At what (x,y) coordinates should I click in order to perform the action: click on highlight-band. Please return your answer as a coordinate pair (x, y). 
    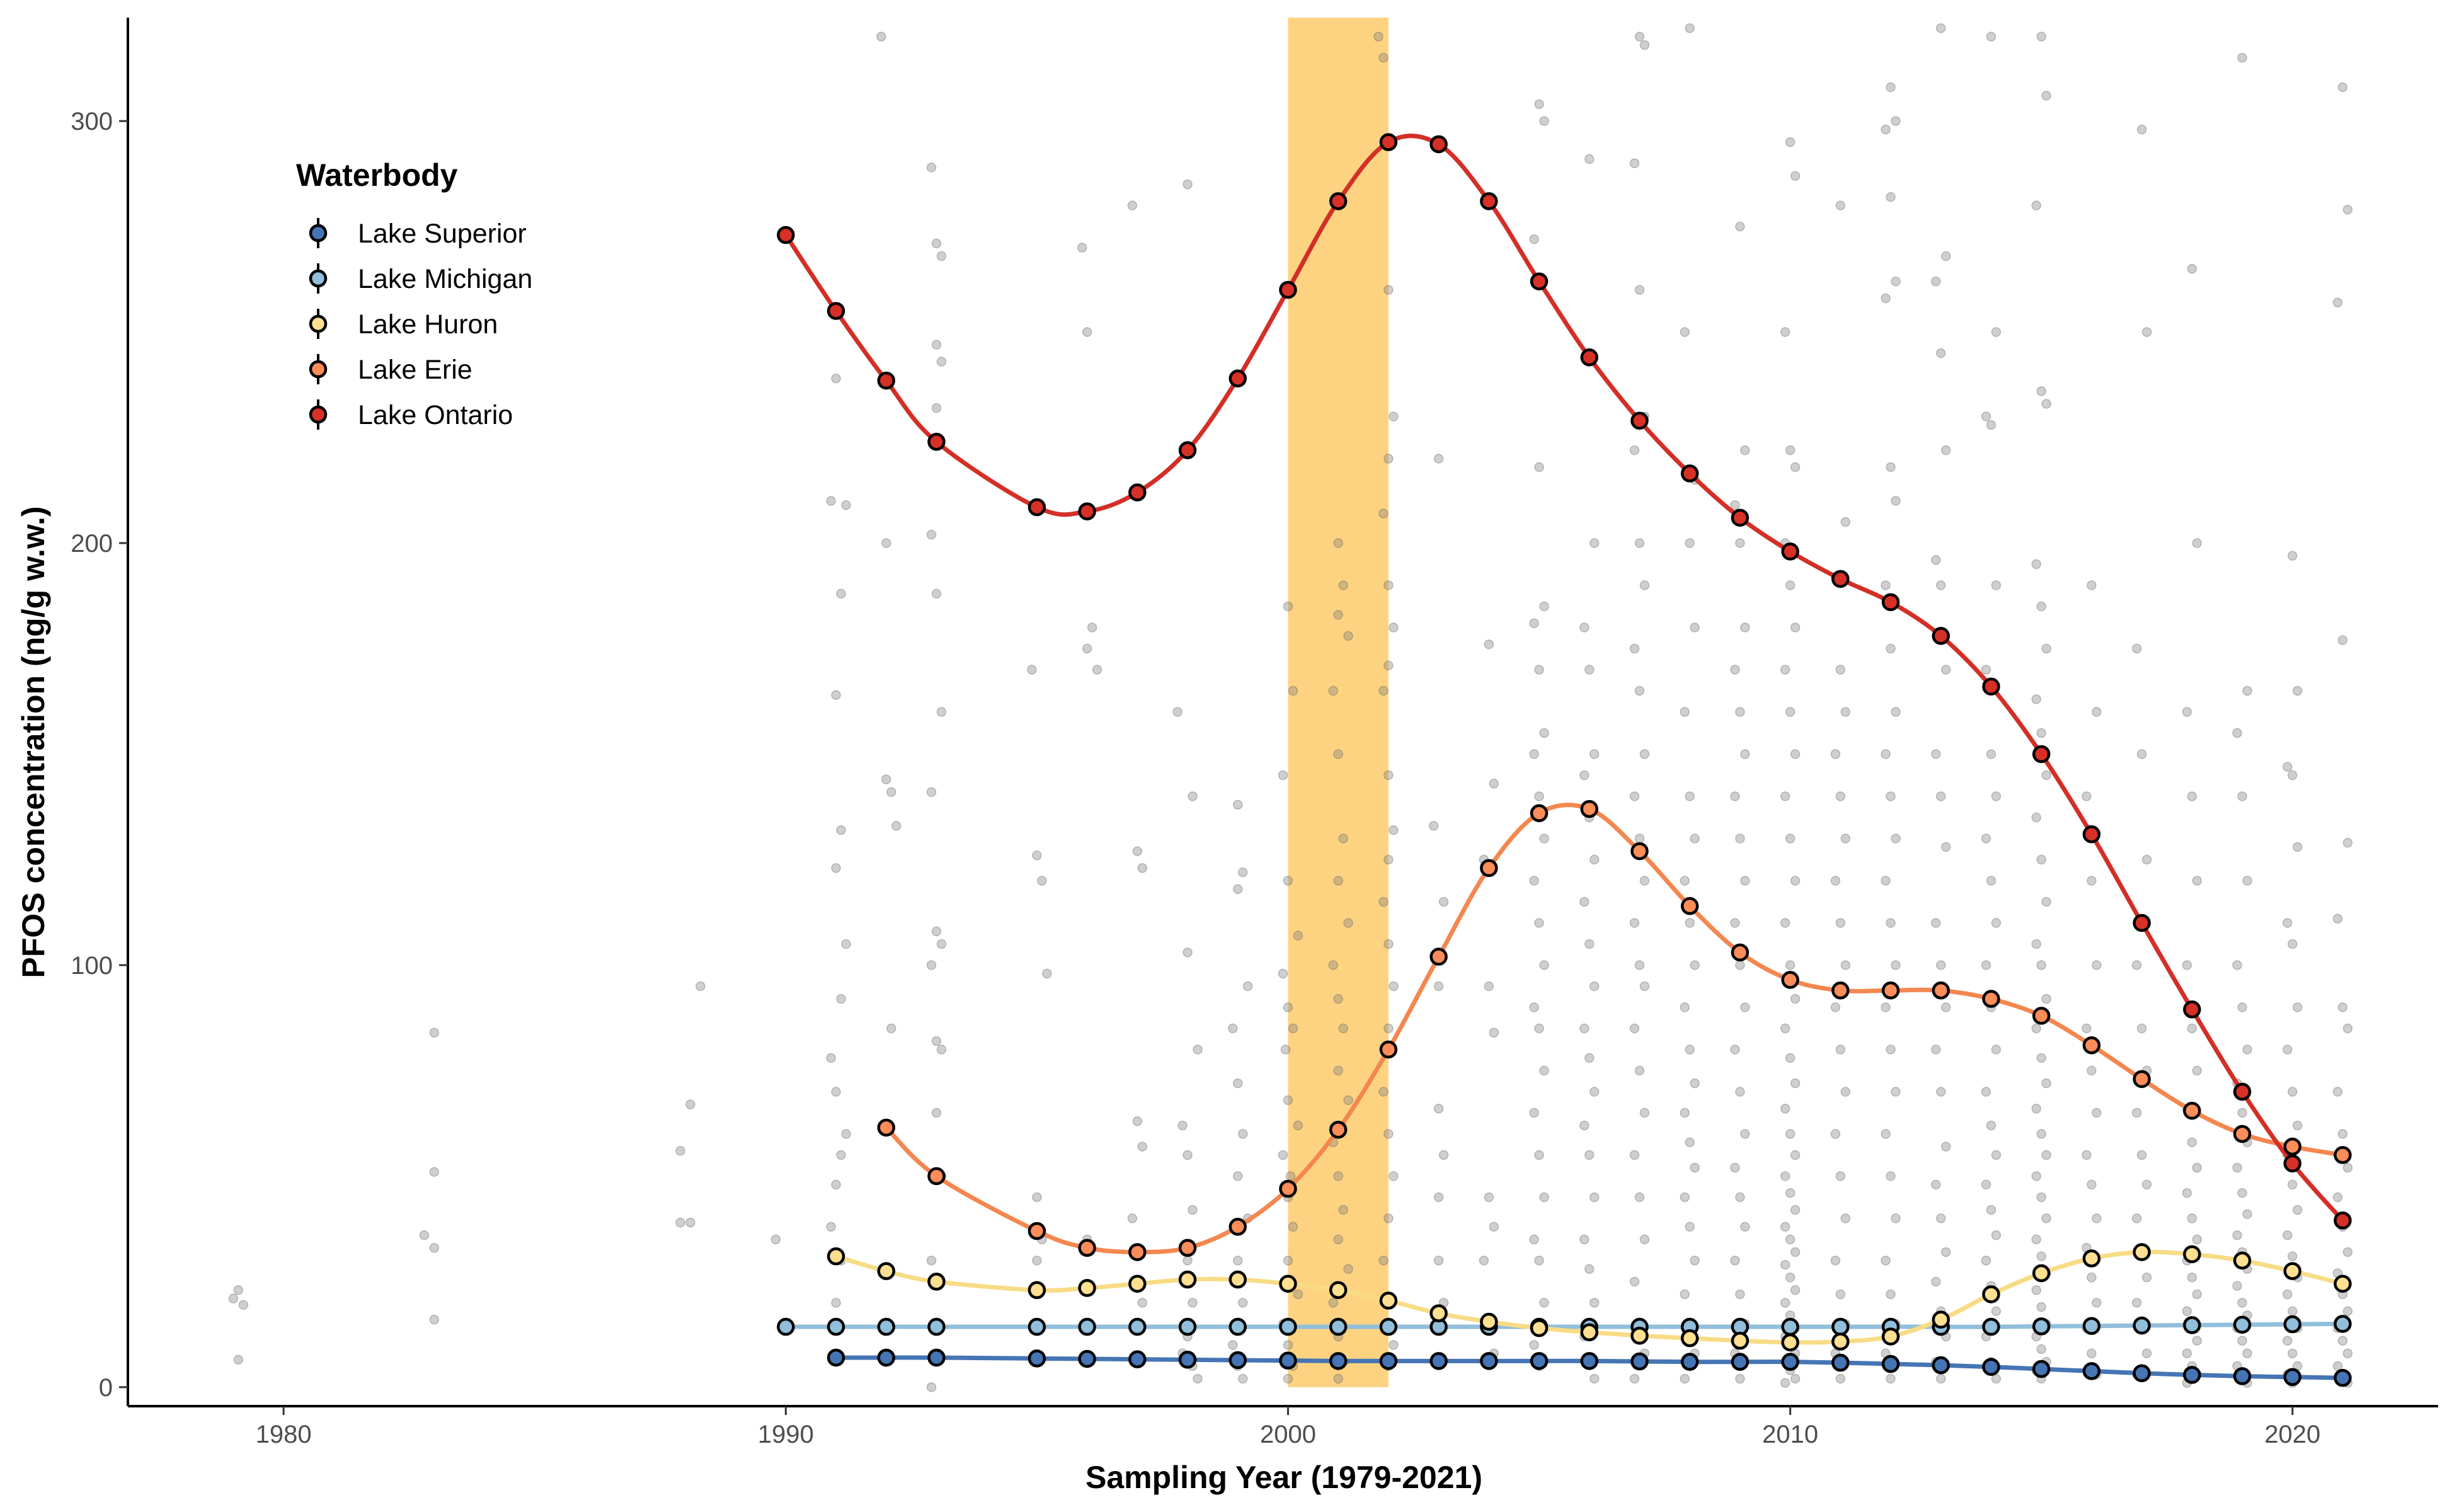
    Looking at the image, I should click on (1338, 702).